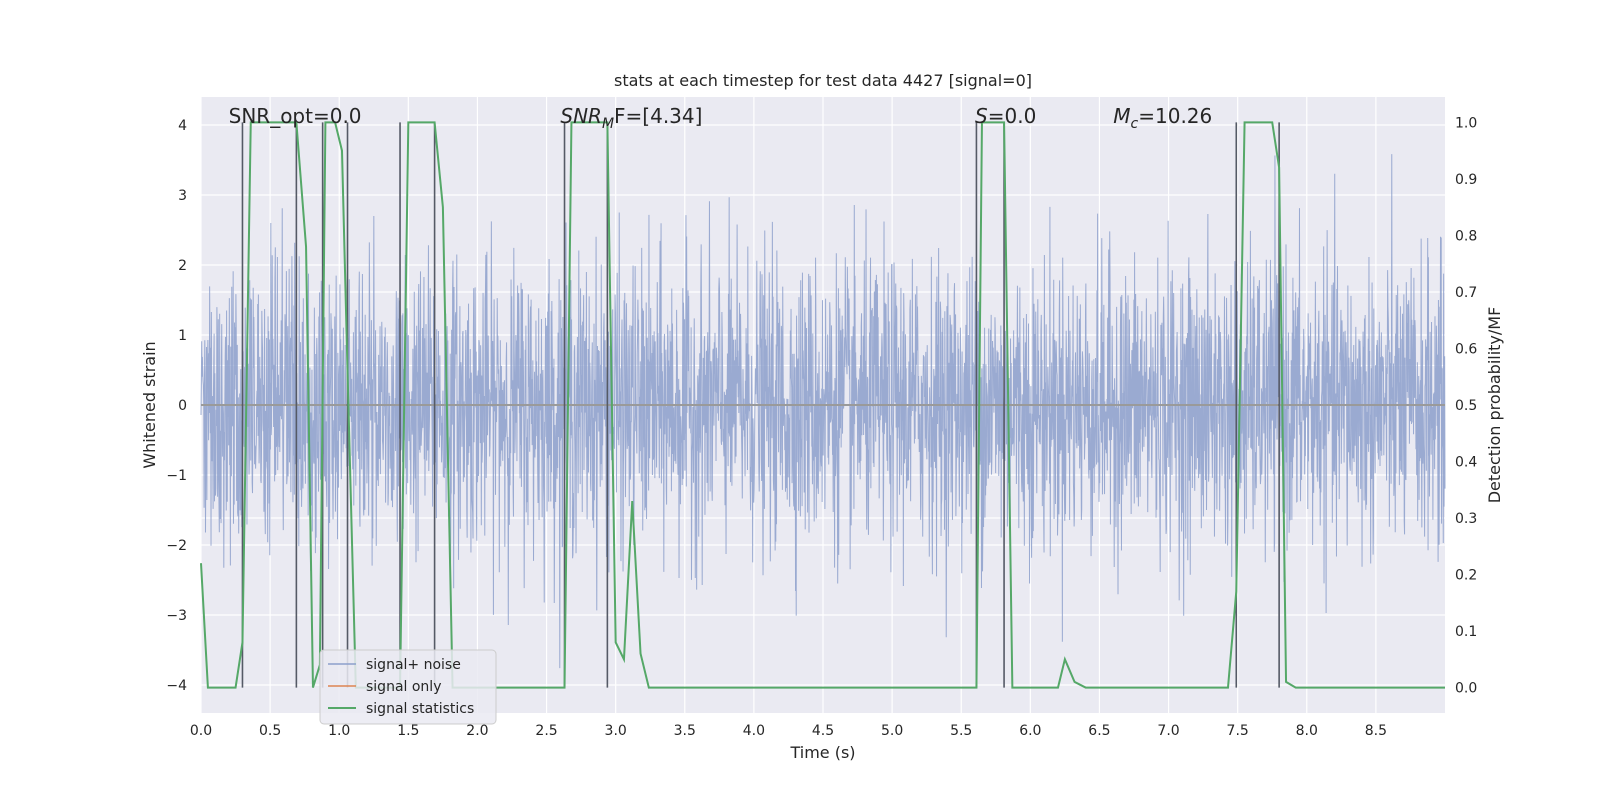  I want to click on annotation-snr-mf: SNRMF=[4.34], so click(631, 118).